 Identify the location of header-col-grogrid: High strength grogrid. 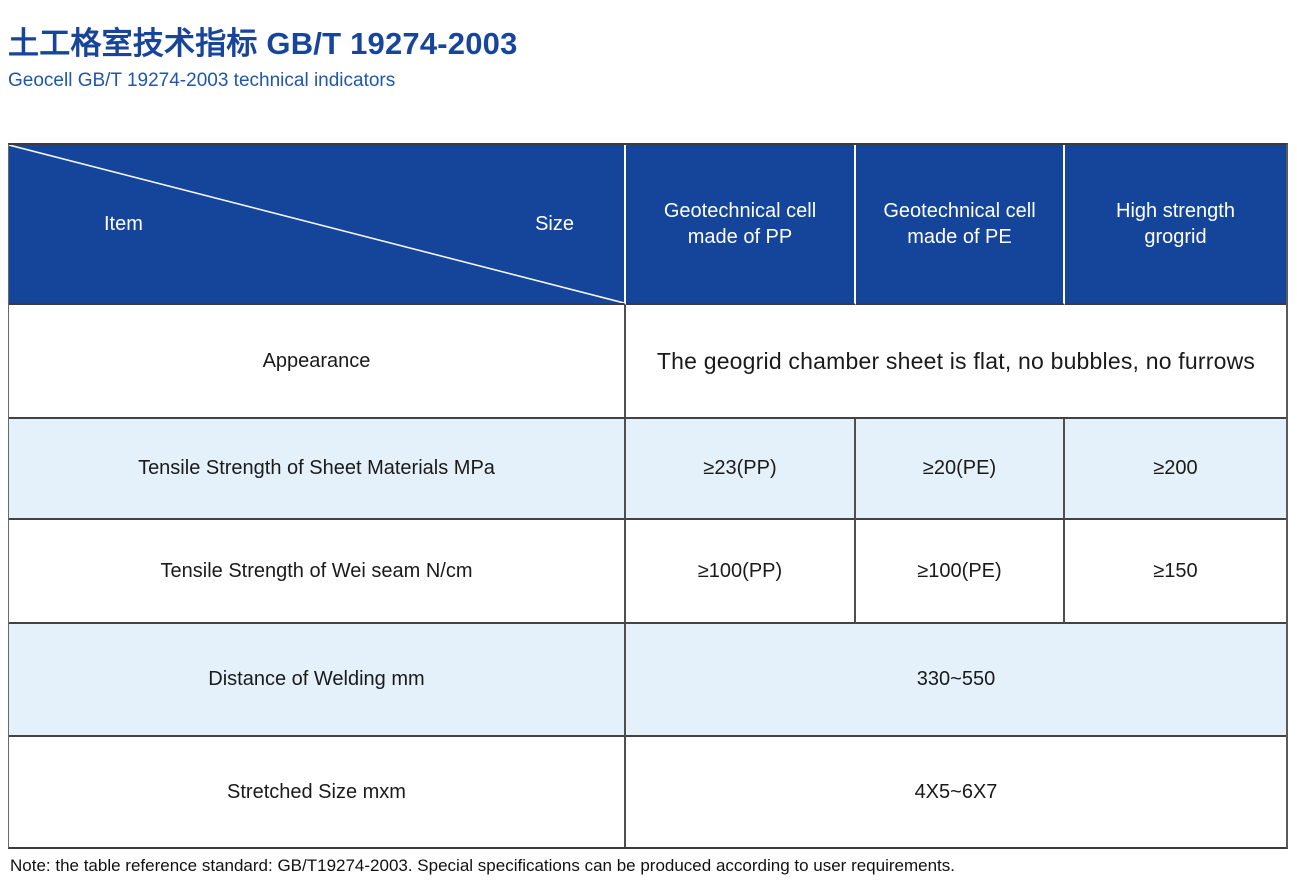
(1175, 225).